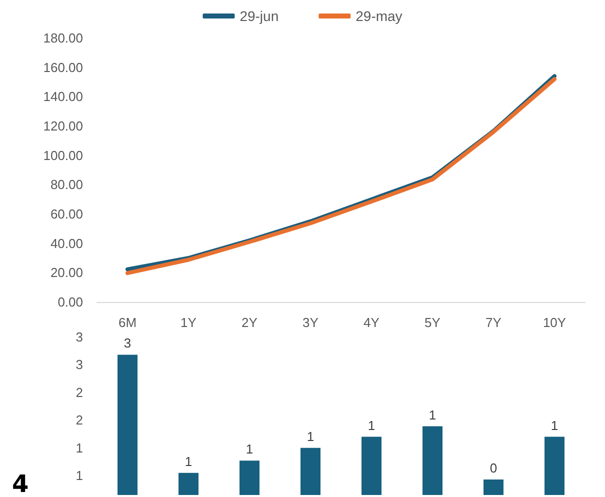 This screenshot has height=497, width=605. I want to click on x-tick-label: 10Y, so click(554, 322).